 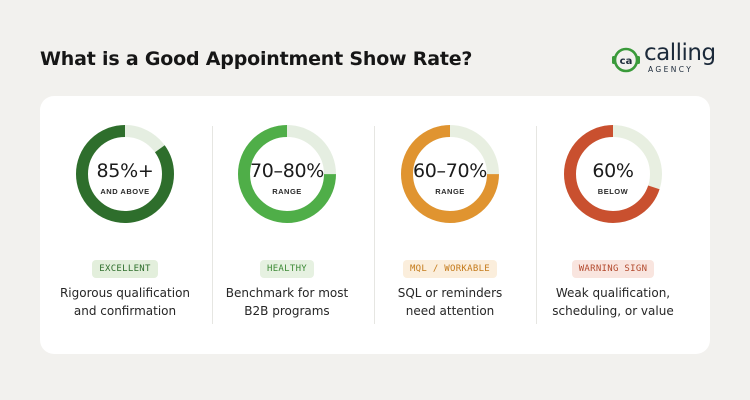 I want to click on gauge-value: 85%+, so click(x=125, y=171).